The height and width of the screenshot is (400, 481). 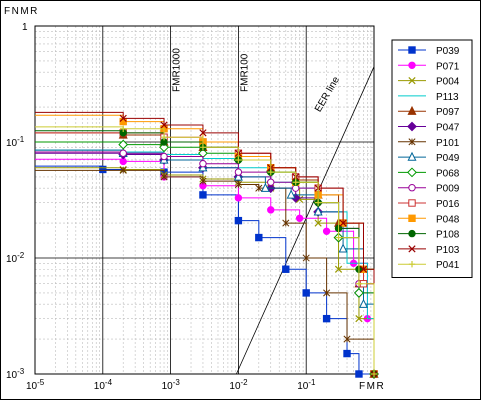 I want to click on legend-label: P048, so click(x=448, y=219).